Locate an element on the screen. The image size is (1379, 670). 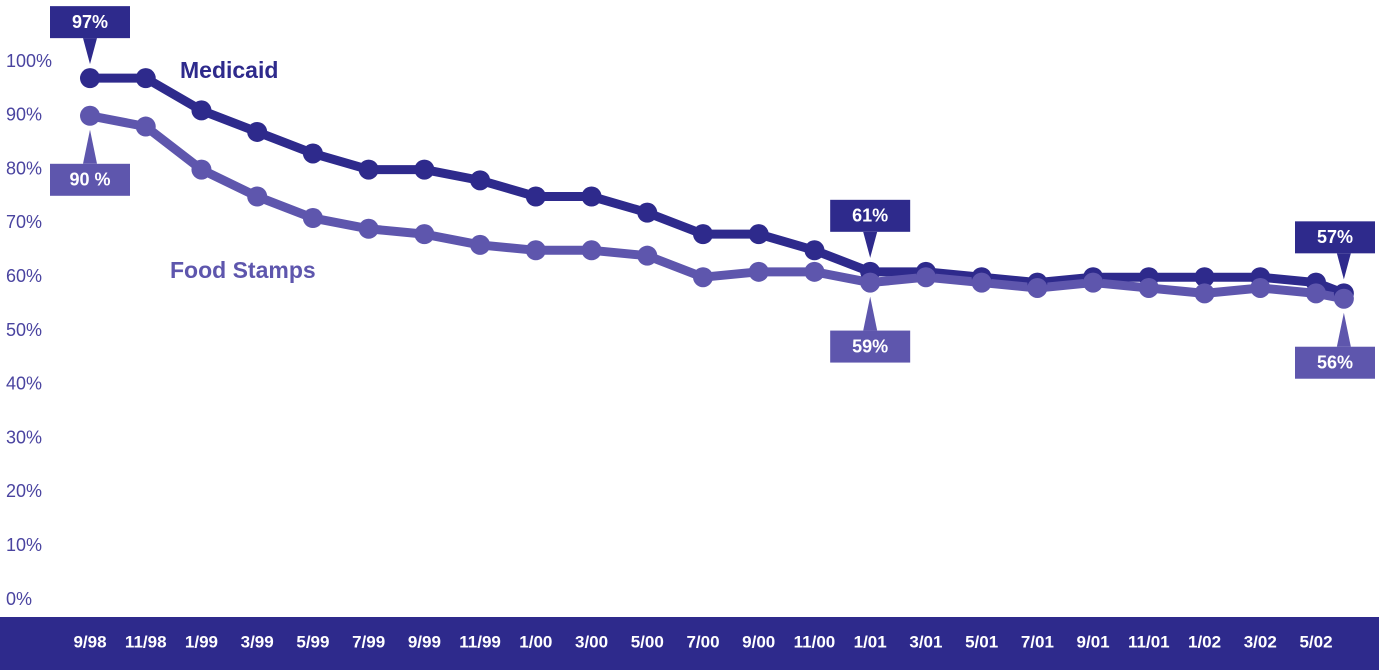
y-tick-label: 40% is located at coordinates (24, 384).